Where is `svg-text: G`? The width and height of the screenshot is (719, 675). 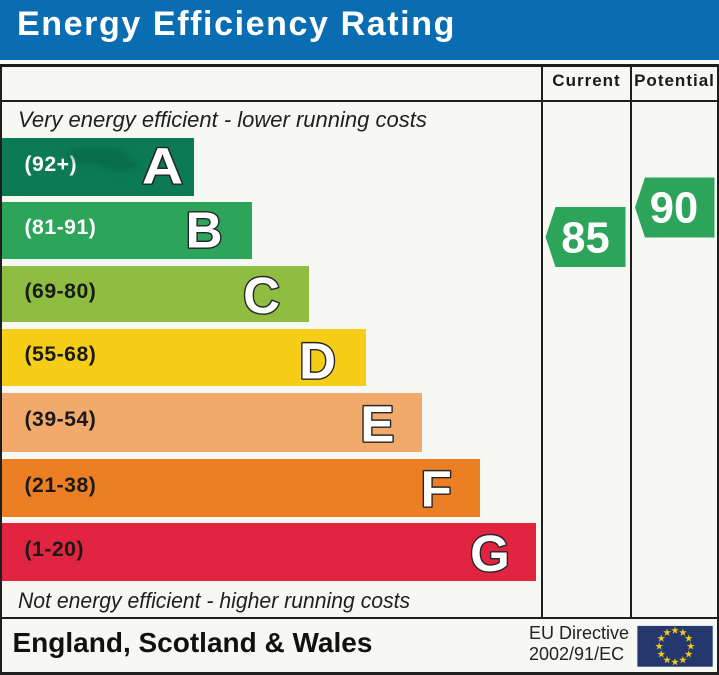 svg-text: G is located at coordinates (490, 553).